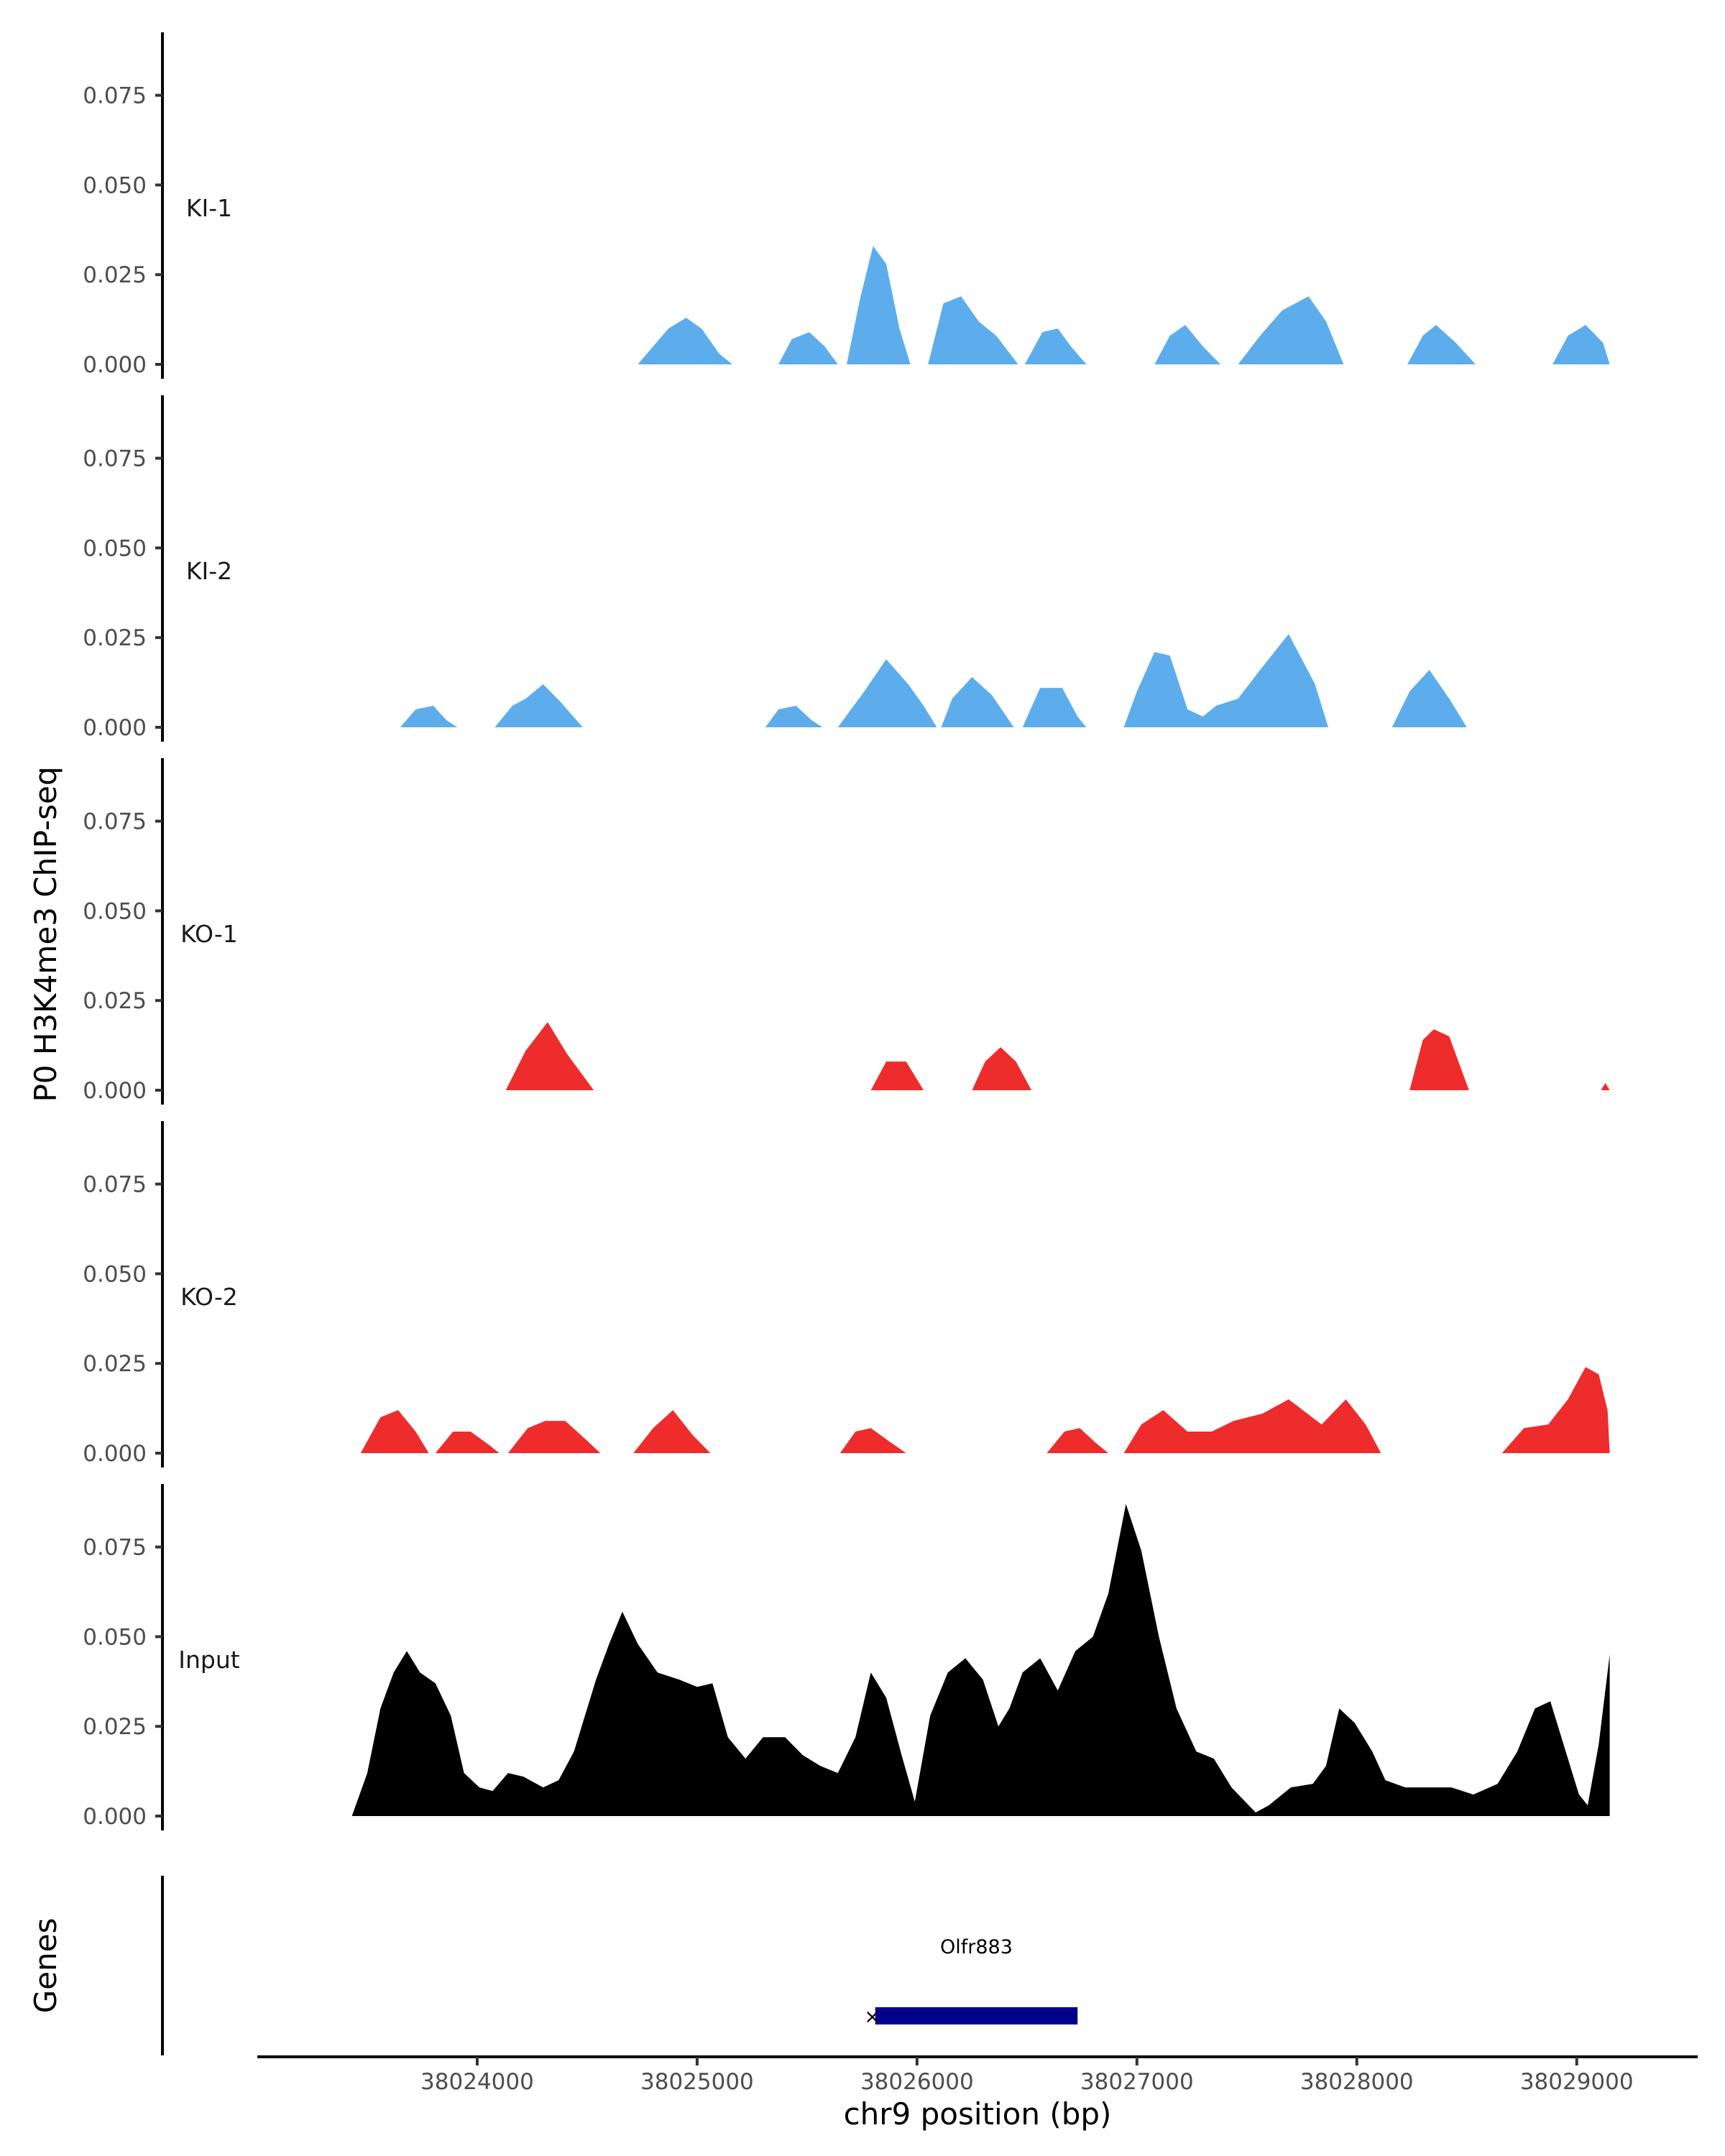  Describe the element at coordinates (209, 1660) in the screenshot. I see `track-label: Input` at that location.